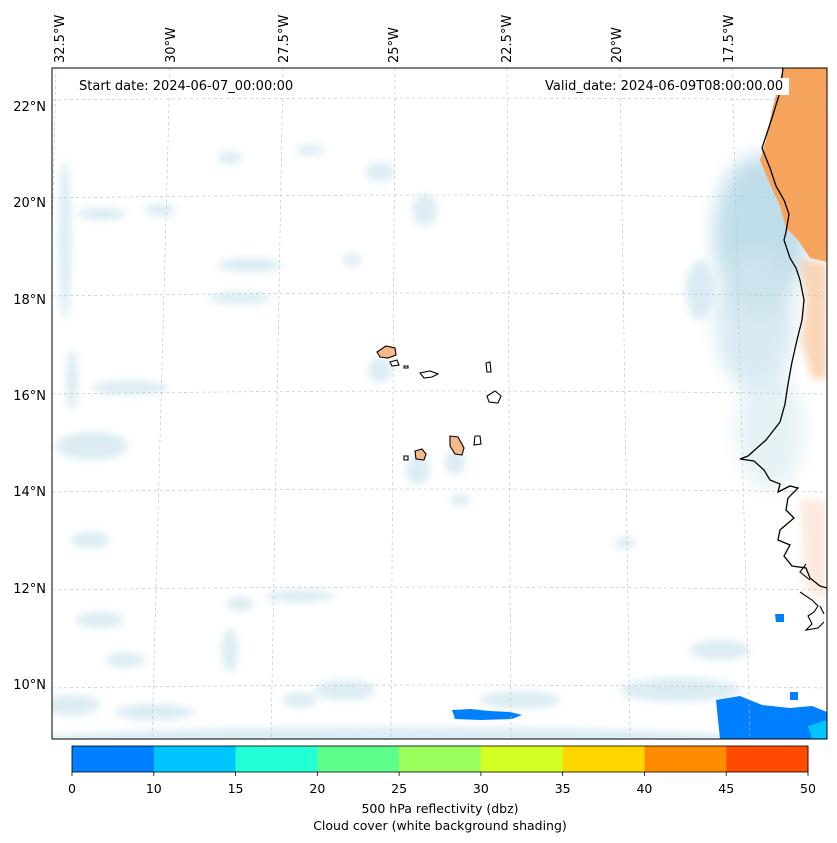  What do you see at coordinates (440, 808) in the screenshot?
I see `colorbar-label: 500 hPa reflectivity (dbz)` at bounding box center [440, 808].